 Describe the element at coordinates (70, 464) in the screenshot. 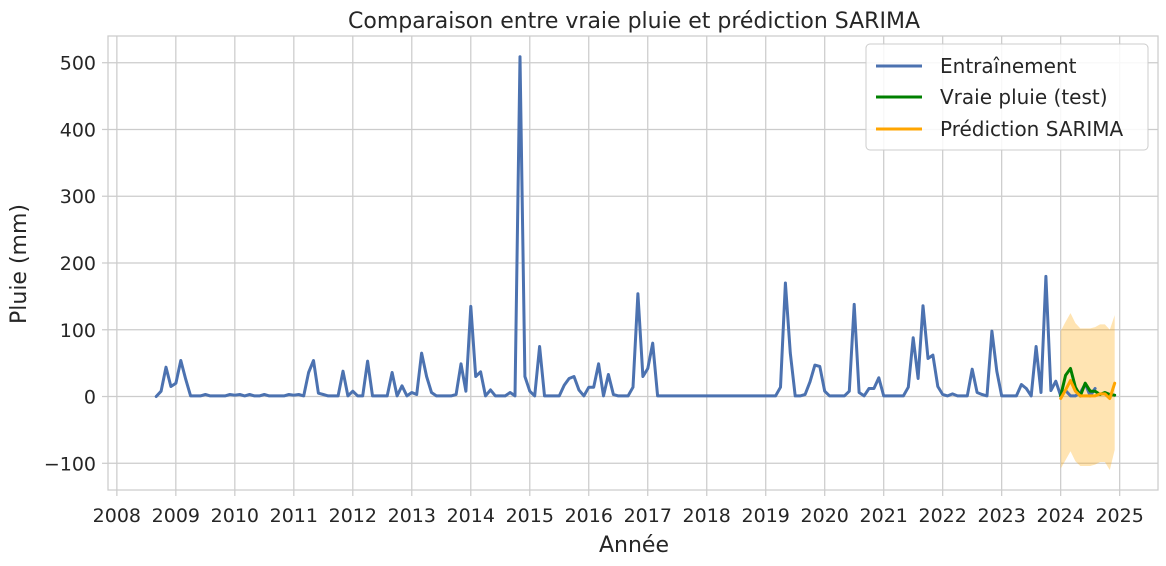

I see `y-tick-label: −100` at that location.